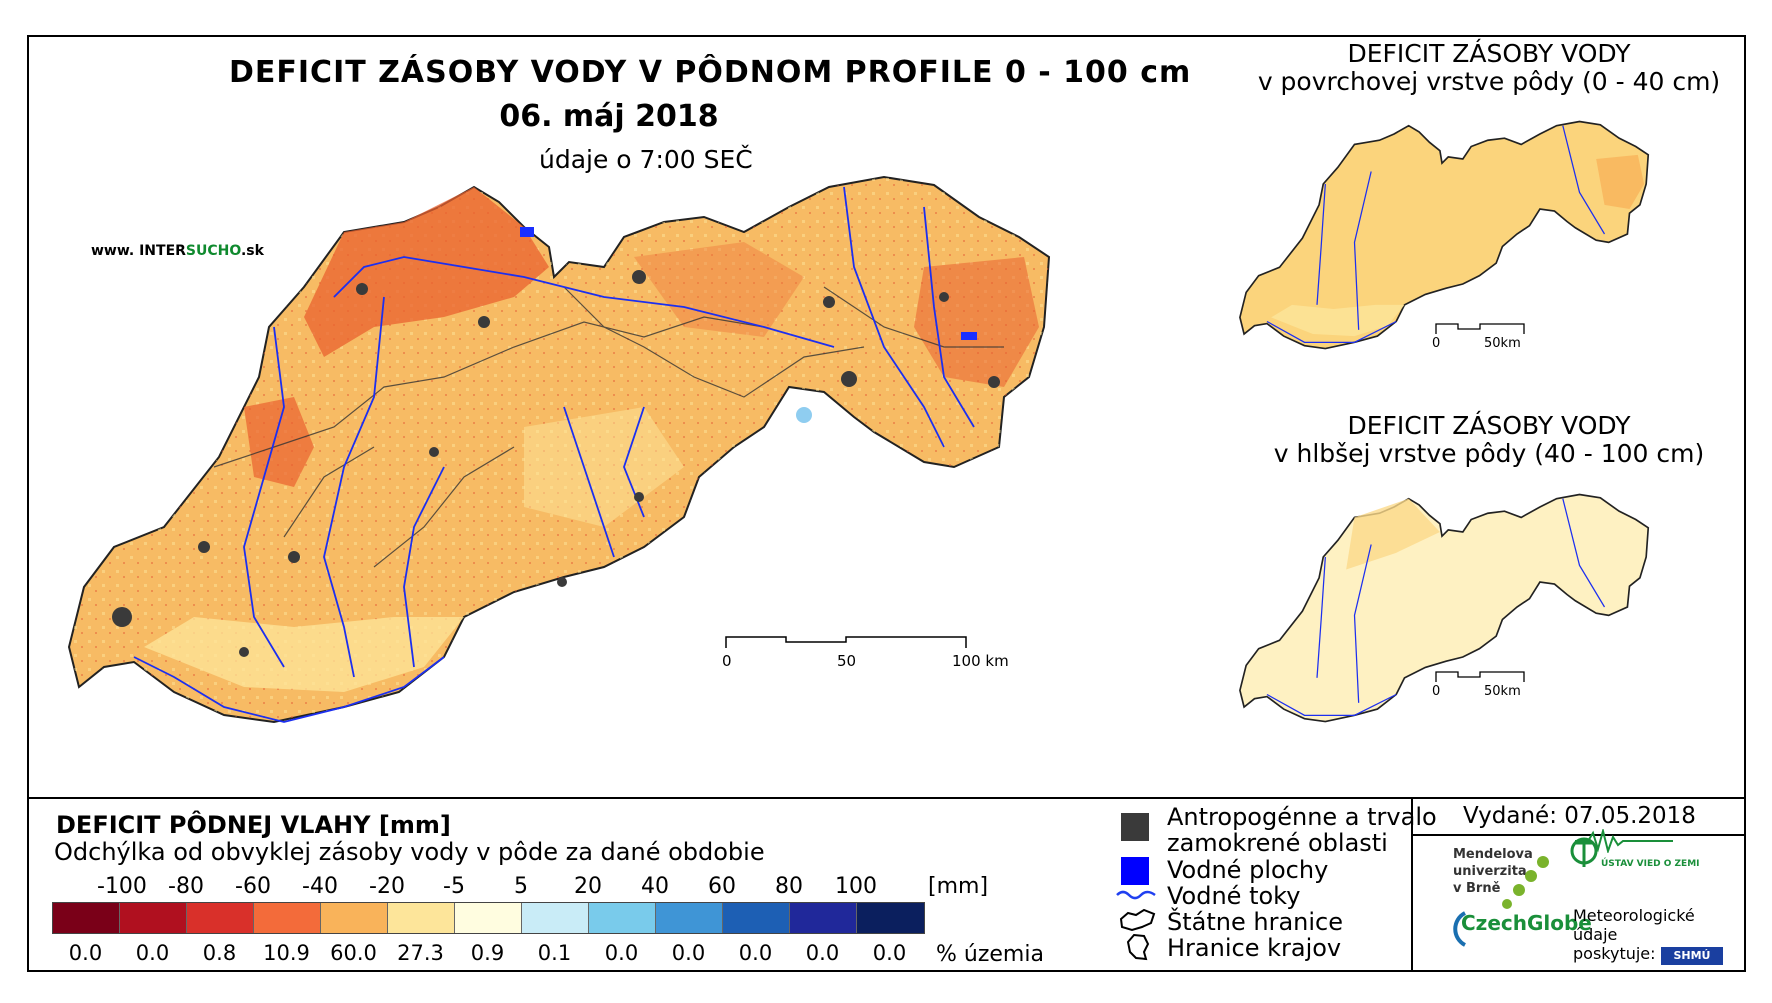 The width and height of the screenshot is (1772, 1003). I want to click on legend-threshold-10: 80, so click(789, 886).